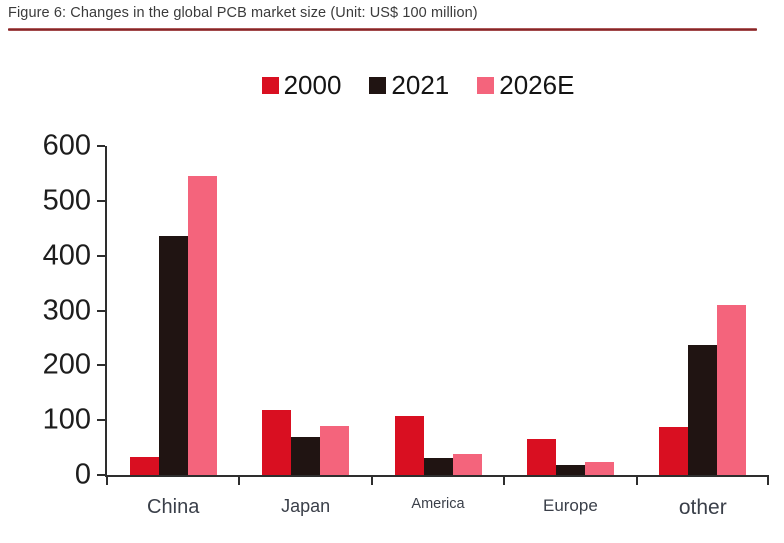 Image resolution: width=784 pixels, height=543 pixels. Describe the element at coordinates (312, 85) in the screenshot. I see `legend-label: 2000` at that location.